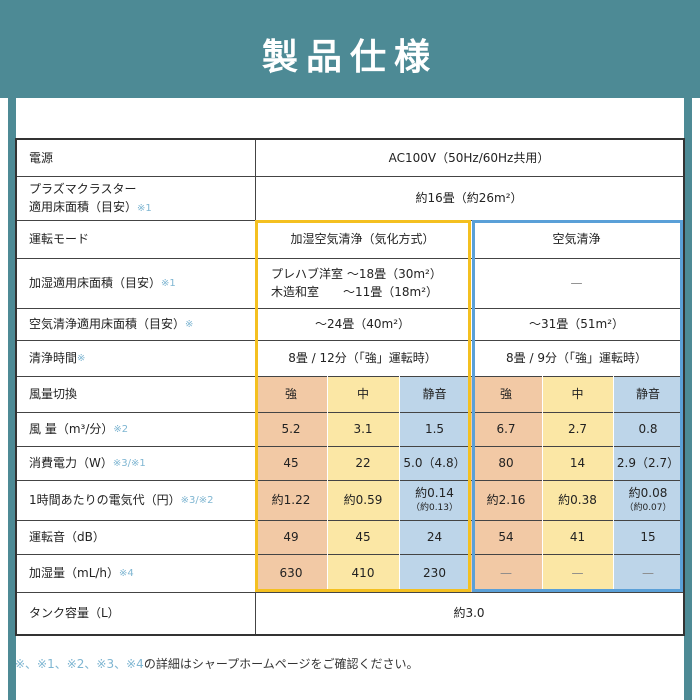 The image size is (700, 700). What do you see at coordinates (136, 463) in the screenshot?
I see `label-power-use: 消費電力（W） ※3/※1` at bounding box center [136, 463].